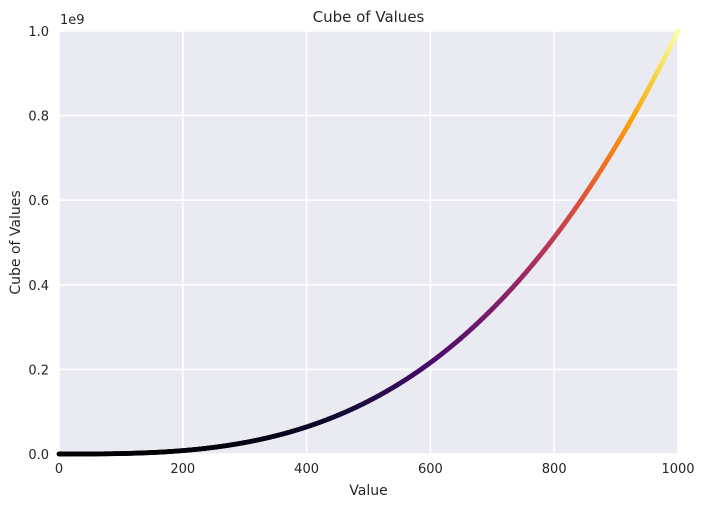  Describe the element at coordinates (38, 286) in the screenshot. I see `y-tick-label: 0.4` at that location.